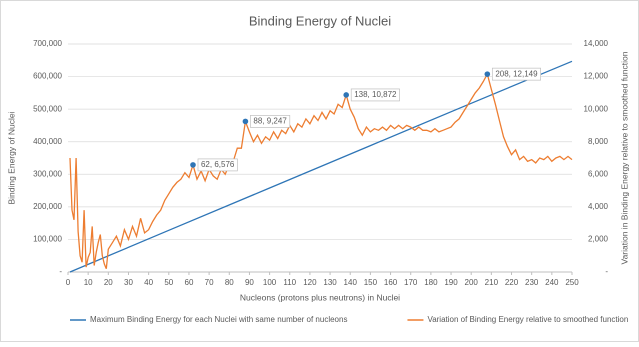  What do you see at coordinates (47, 206) in the screenshot?
I see `y-tick-label: 200,000` at bounding box center [47, 206].